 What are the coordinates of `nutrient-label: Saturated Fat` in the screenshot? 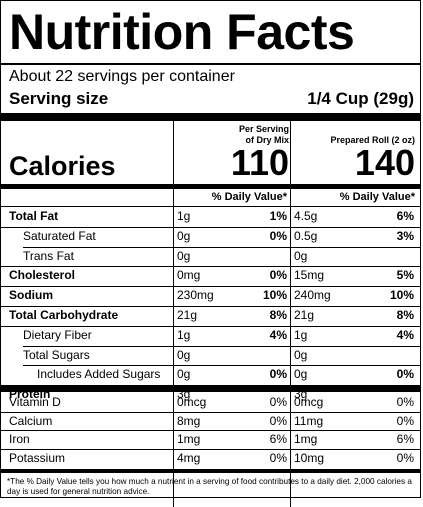 It's located at (59, 235).